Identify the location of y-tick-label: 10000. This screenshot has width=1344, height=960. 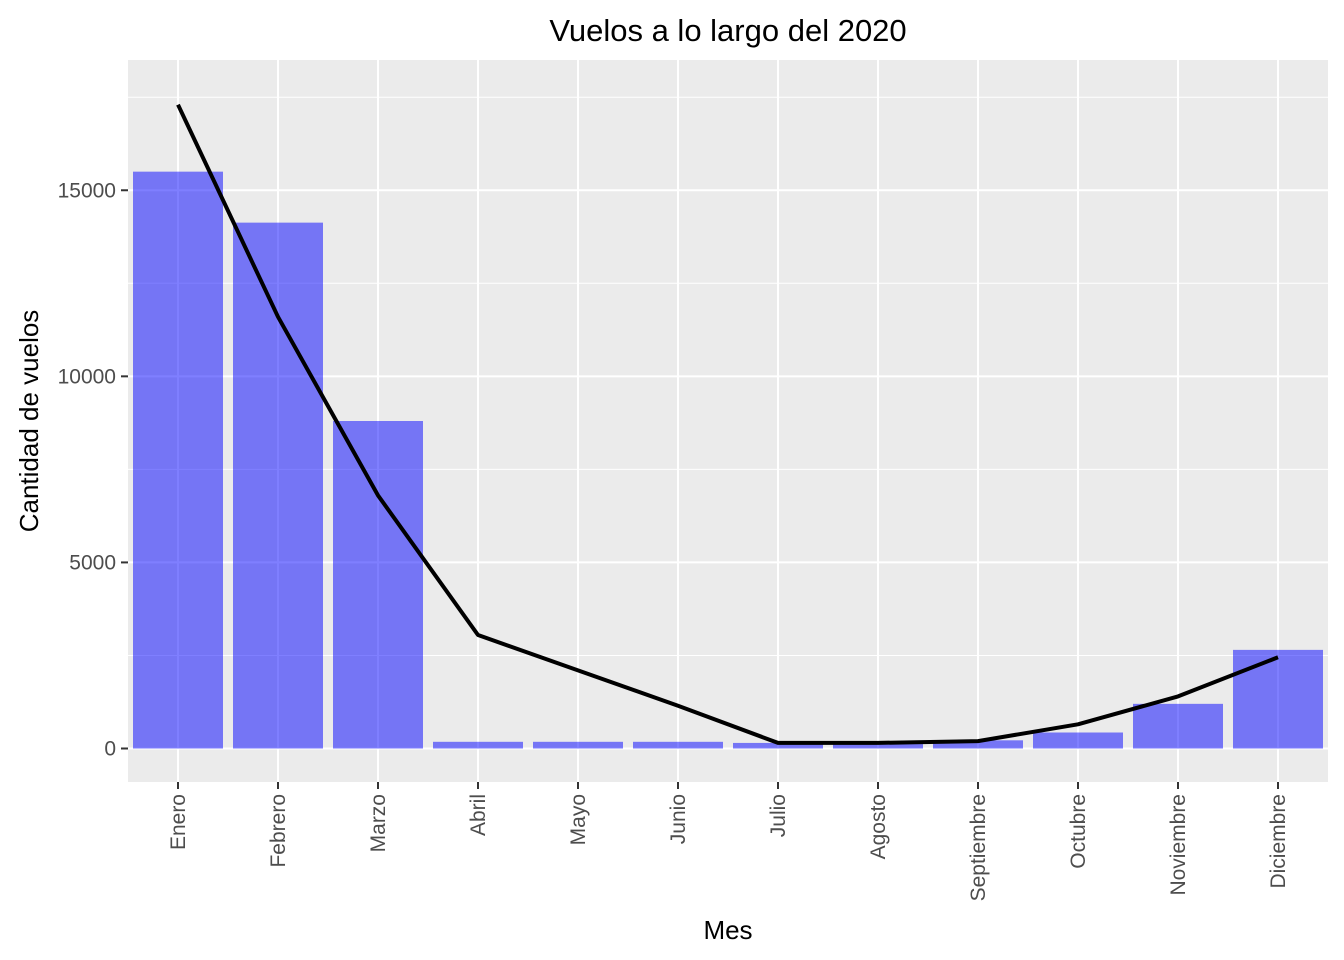
(87, 376).